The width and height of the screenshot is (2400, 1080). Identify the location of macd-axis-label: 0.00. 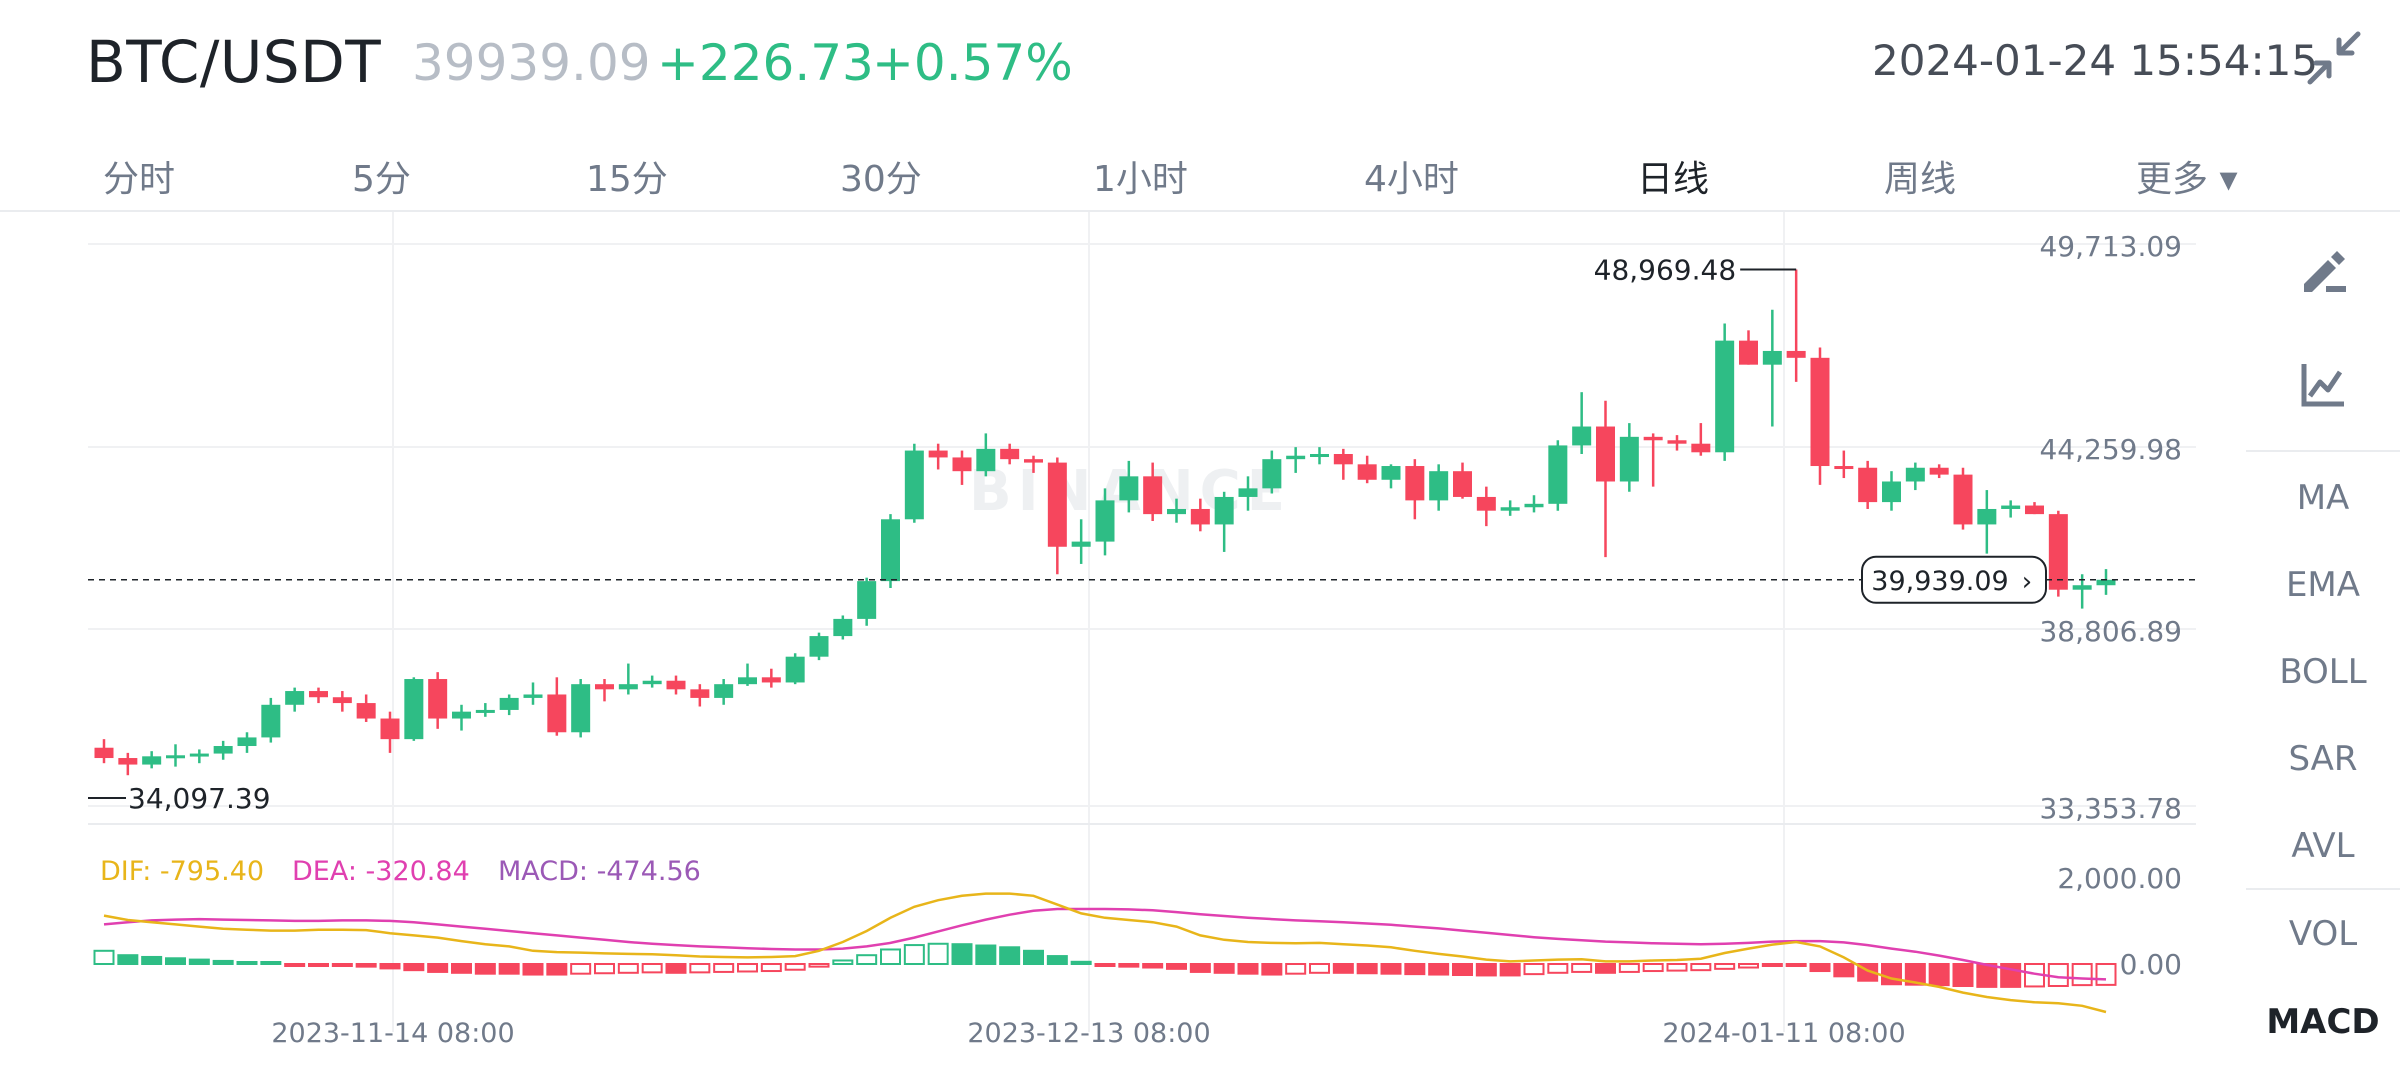
(2151, 964).